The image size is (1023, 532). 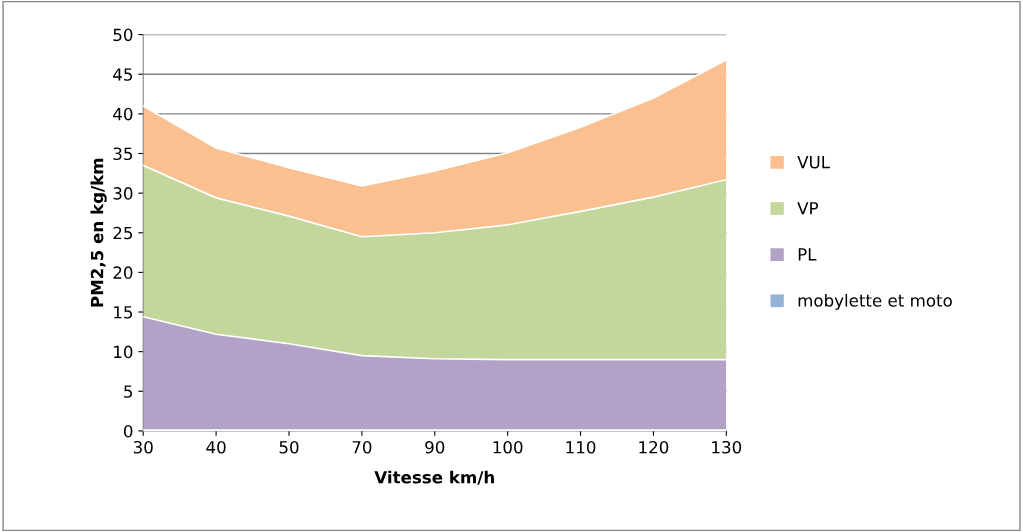 What do you see at coordinates (123, 154) in the screenshot?
I see `y-tick-label: 35` at bounding box center [123, 154].